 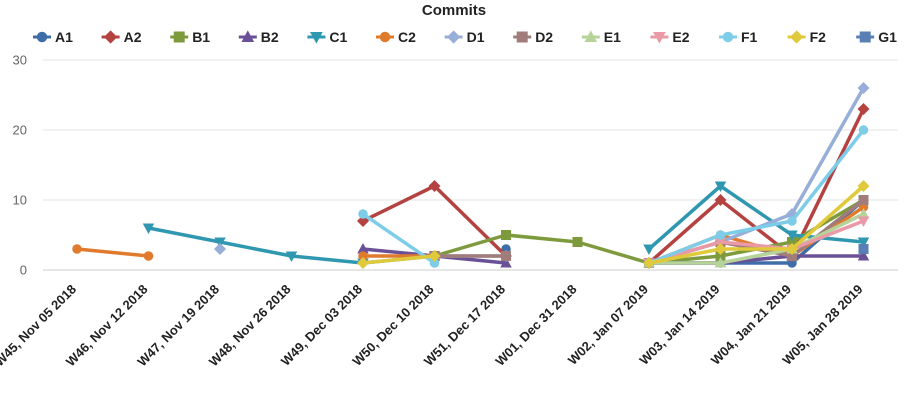 I want to click on legend-item-c1: C1, so click(x=327, y=37).